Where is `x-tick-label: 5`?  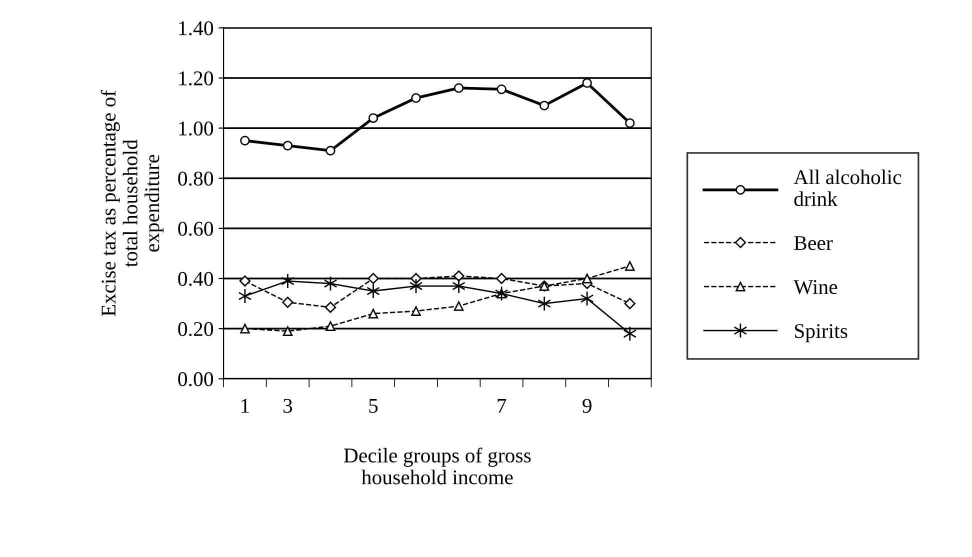
x-tick-label: 5 is located at coordinates (373, 406).